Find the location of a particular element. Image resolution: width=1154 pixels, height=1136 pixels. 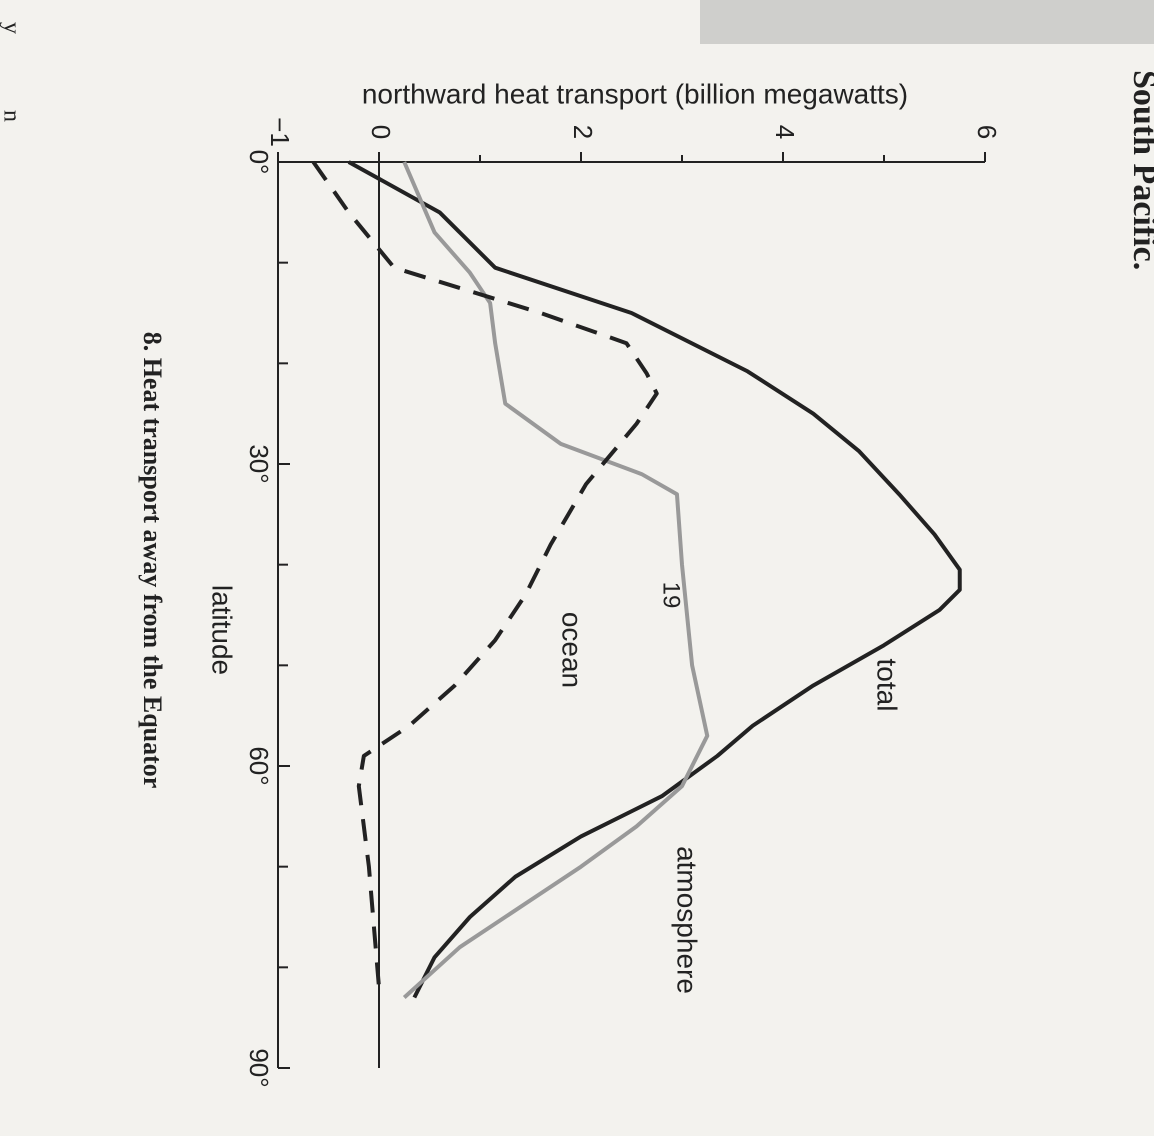

series-label: atmosphere is located at coordinates (687, 920).